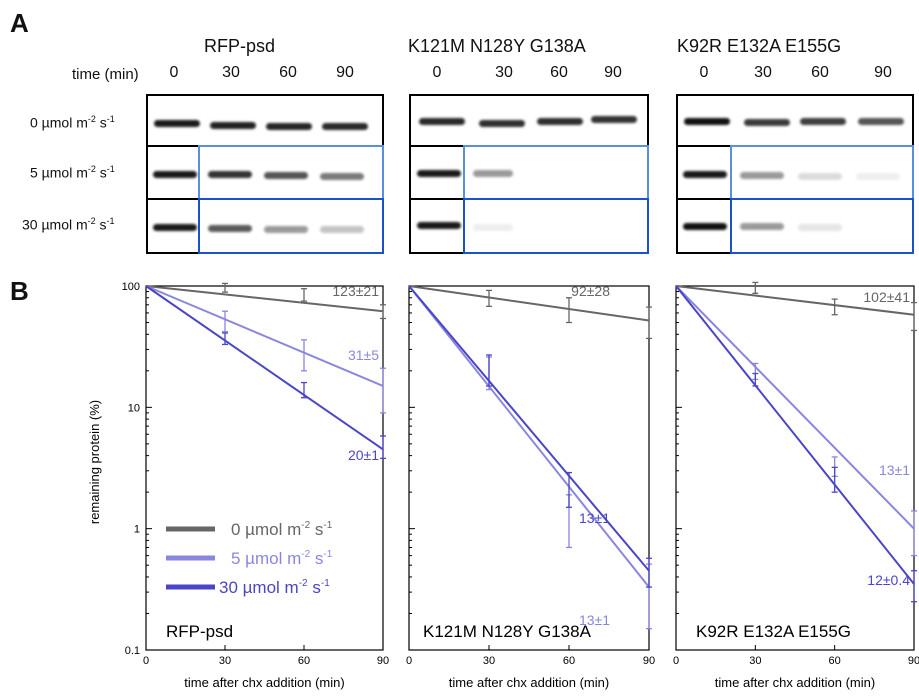  What do you see at coordinates (137, 530) in the screenshot?
I see `y-tick-label: 1` at bounding box center [137, 530].